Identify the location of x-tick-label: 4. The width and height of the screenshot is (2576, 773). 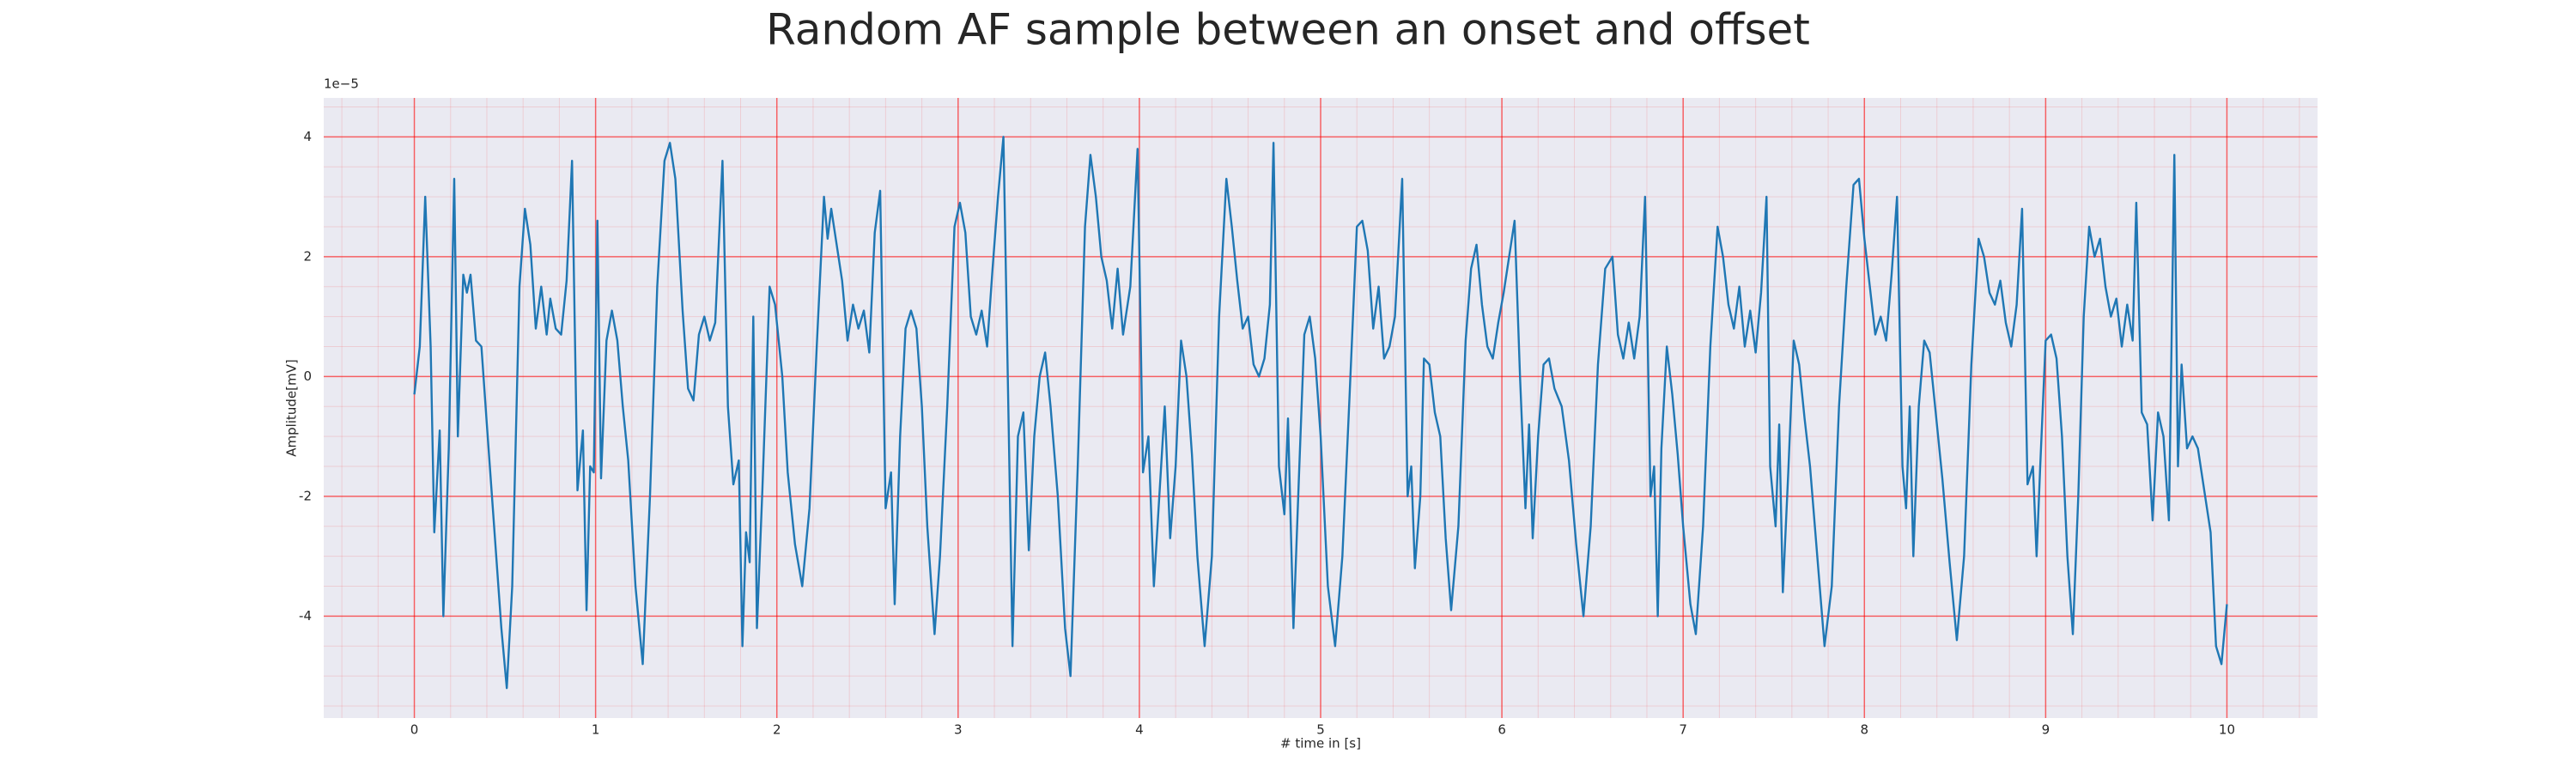
(1140, 730).